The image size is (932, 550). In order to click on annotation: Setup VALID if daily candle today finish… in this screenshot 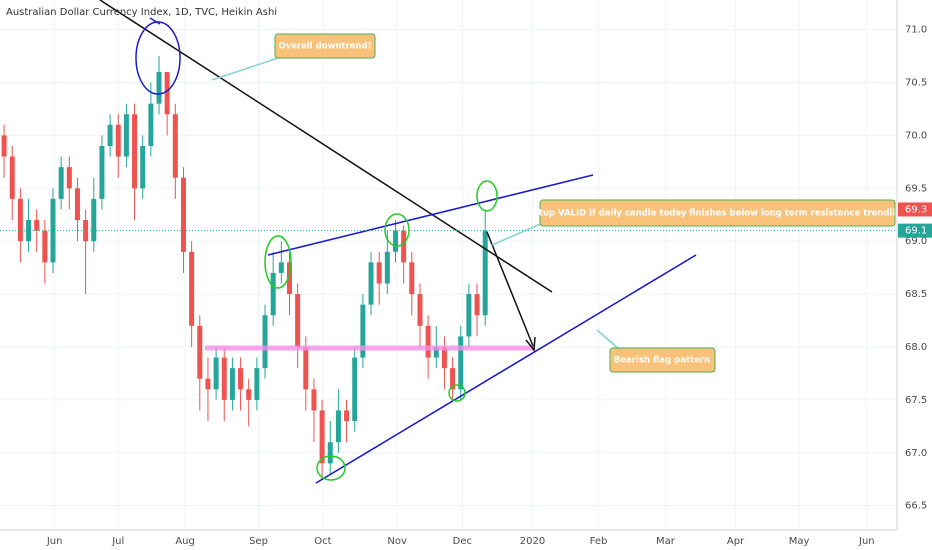, I will do `click(717, 214)`.